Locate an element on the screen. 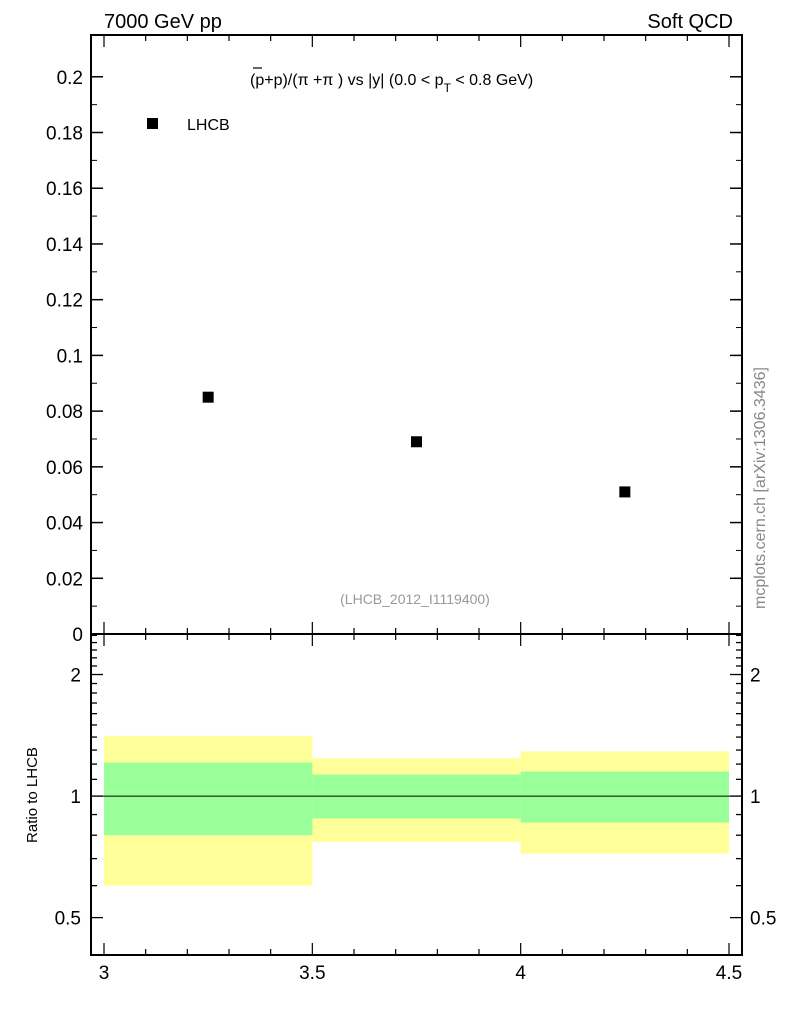 The width and height of the screenshot is (786, 1029). ratio-ytick-label: 2 is located at coordinates (75, 676).